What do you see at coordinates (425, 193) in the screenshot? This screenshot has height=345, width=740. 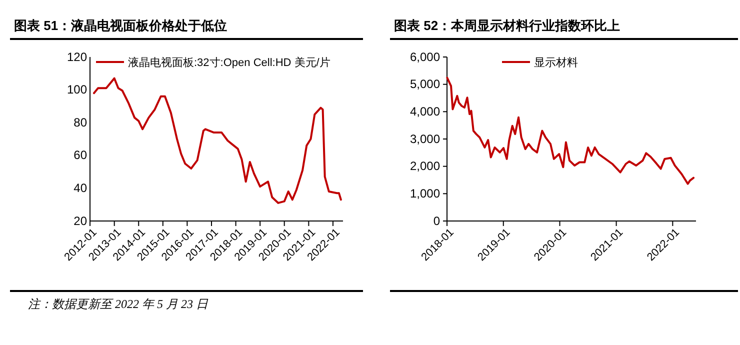 I see `y-tick-label: 1,000` at bounding box center [425, 193].